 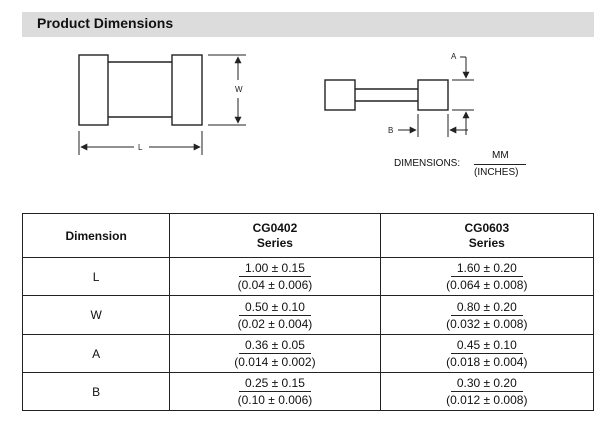 I want to click on l-dimension, so click(x=140, y=143).